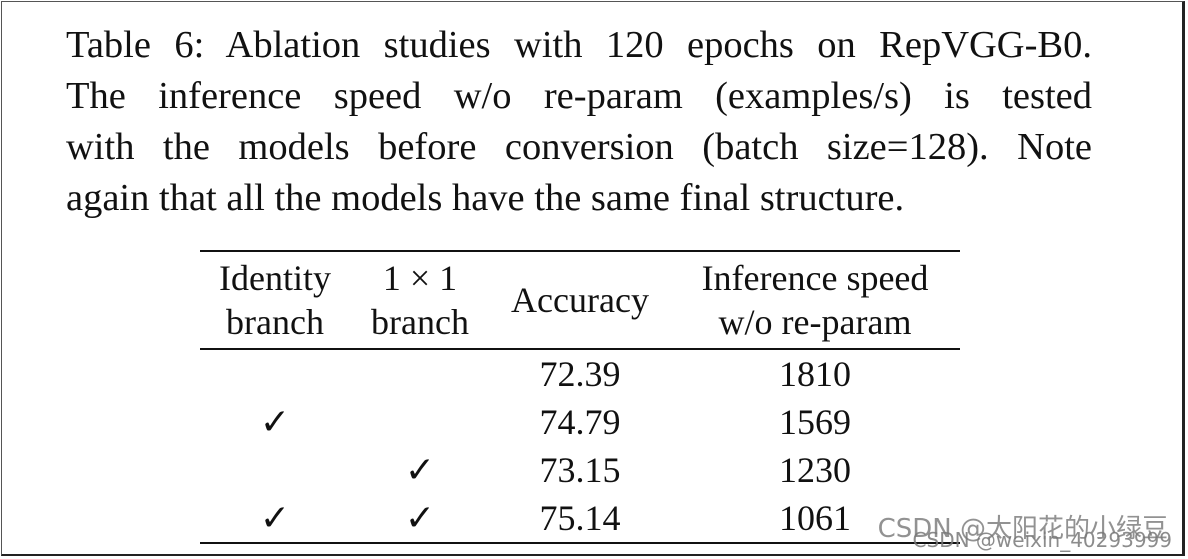 This screenshot has height=559, width=1188. I want to click on cell-inference: 1230, so click(815, 470).